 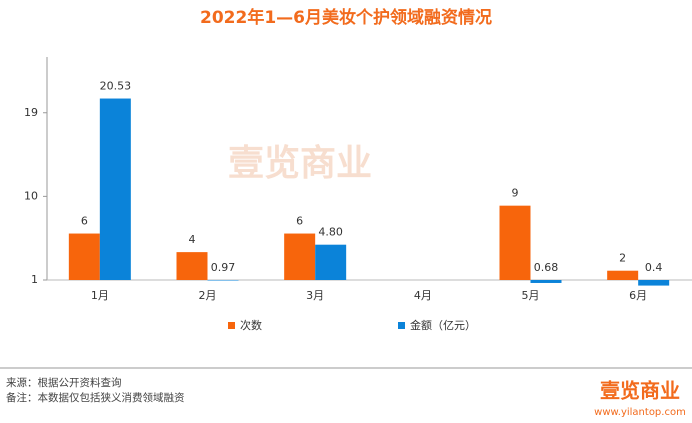 I want to click on y-tick-label: 19, so click(x=31, y=112).